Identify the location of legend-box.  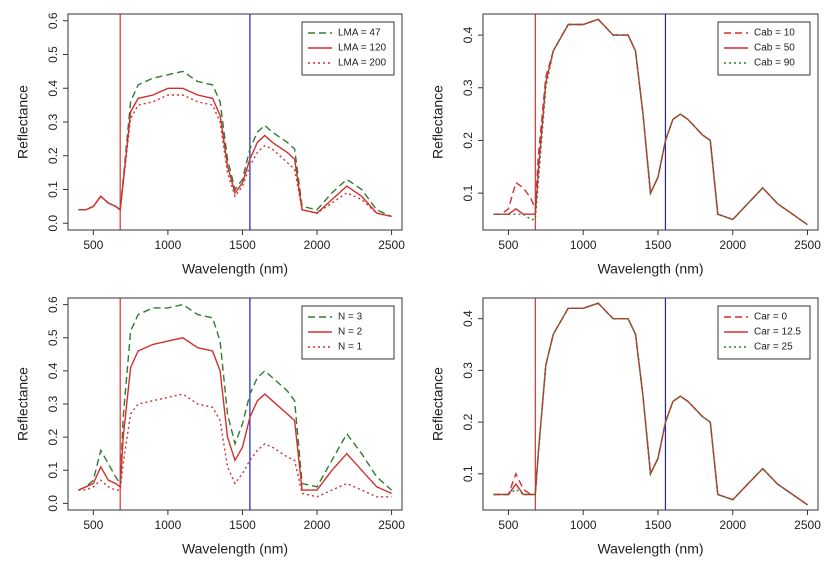
(348, 332).